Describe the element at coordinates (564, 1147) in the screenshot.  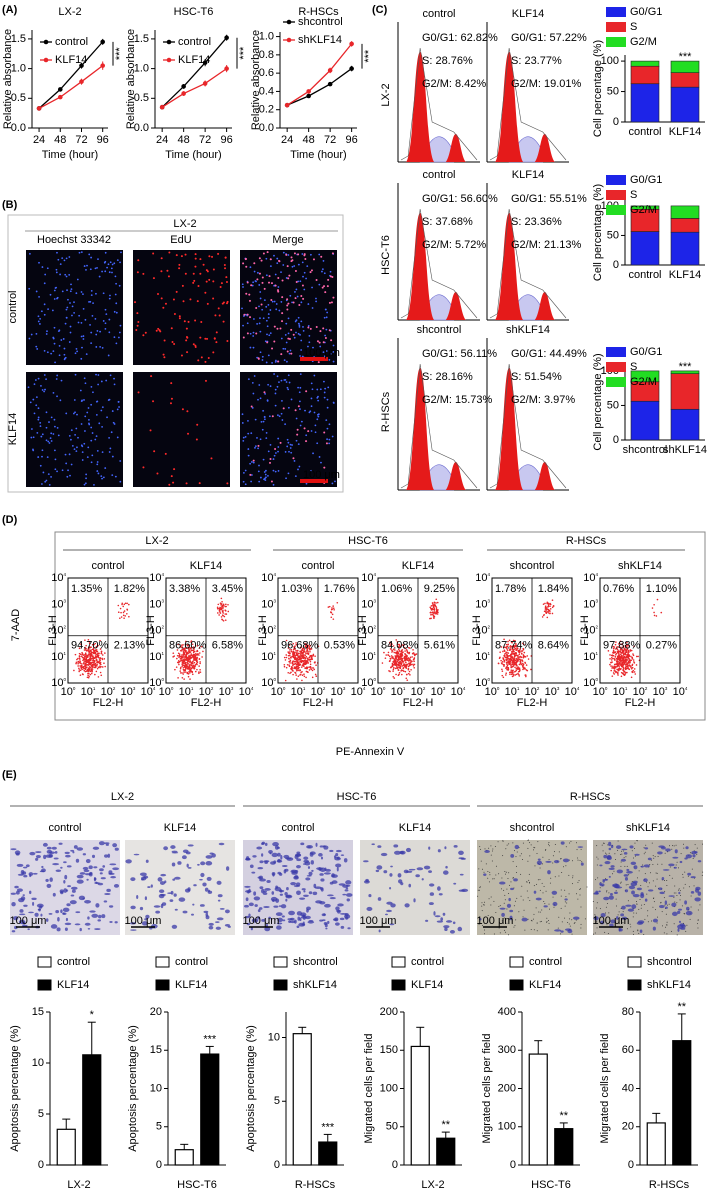
I see `bar` at that location.